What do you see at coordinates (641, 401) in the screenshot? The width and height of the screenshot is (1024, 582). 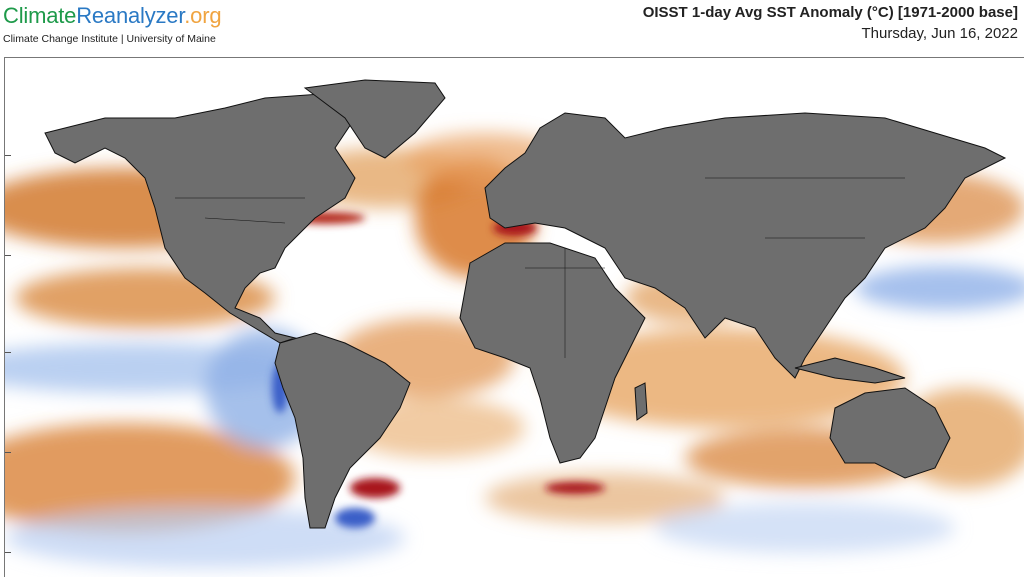 I see `madagascar` at bounding box center [641, 401].